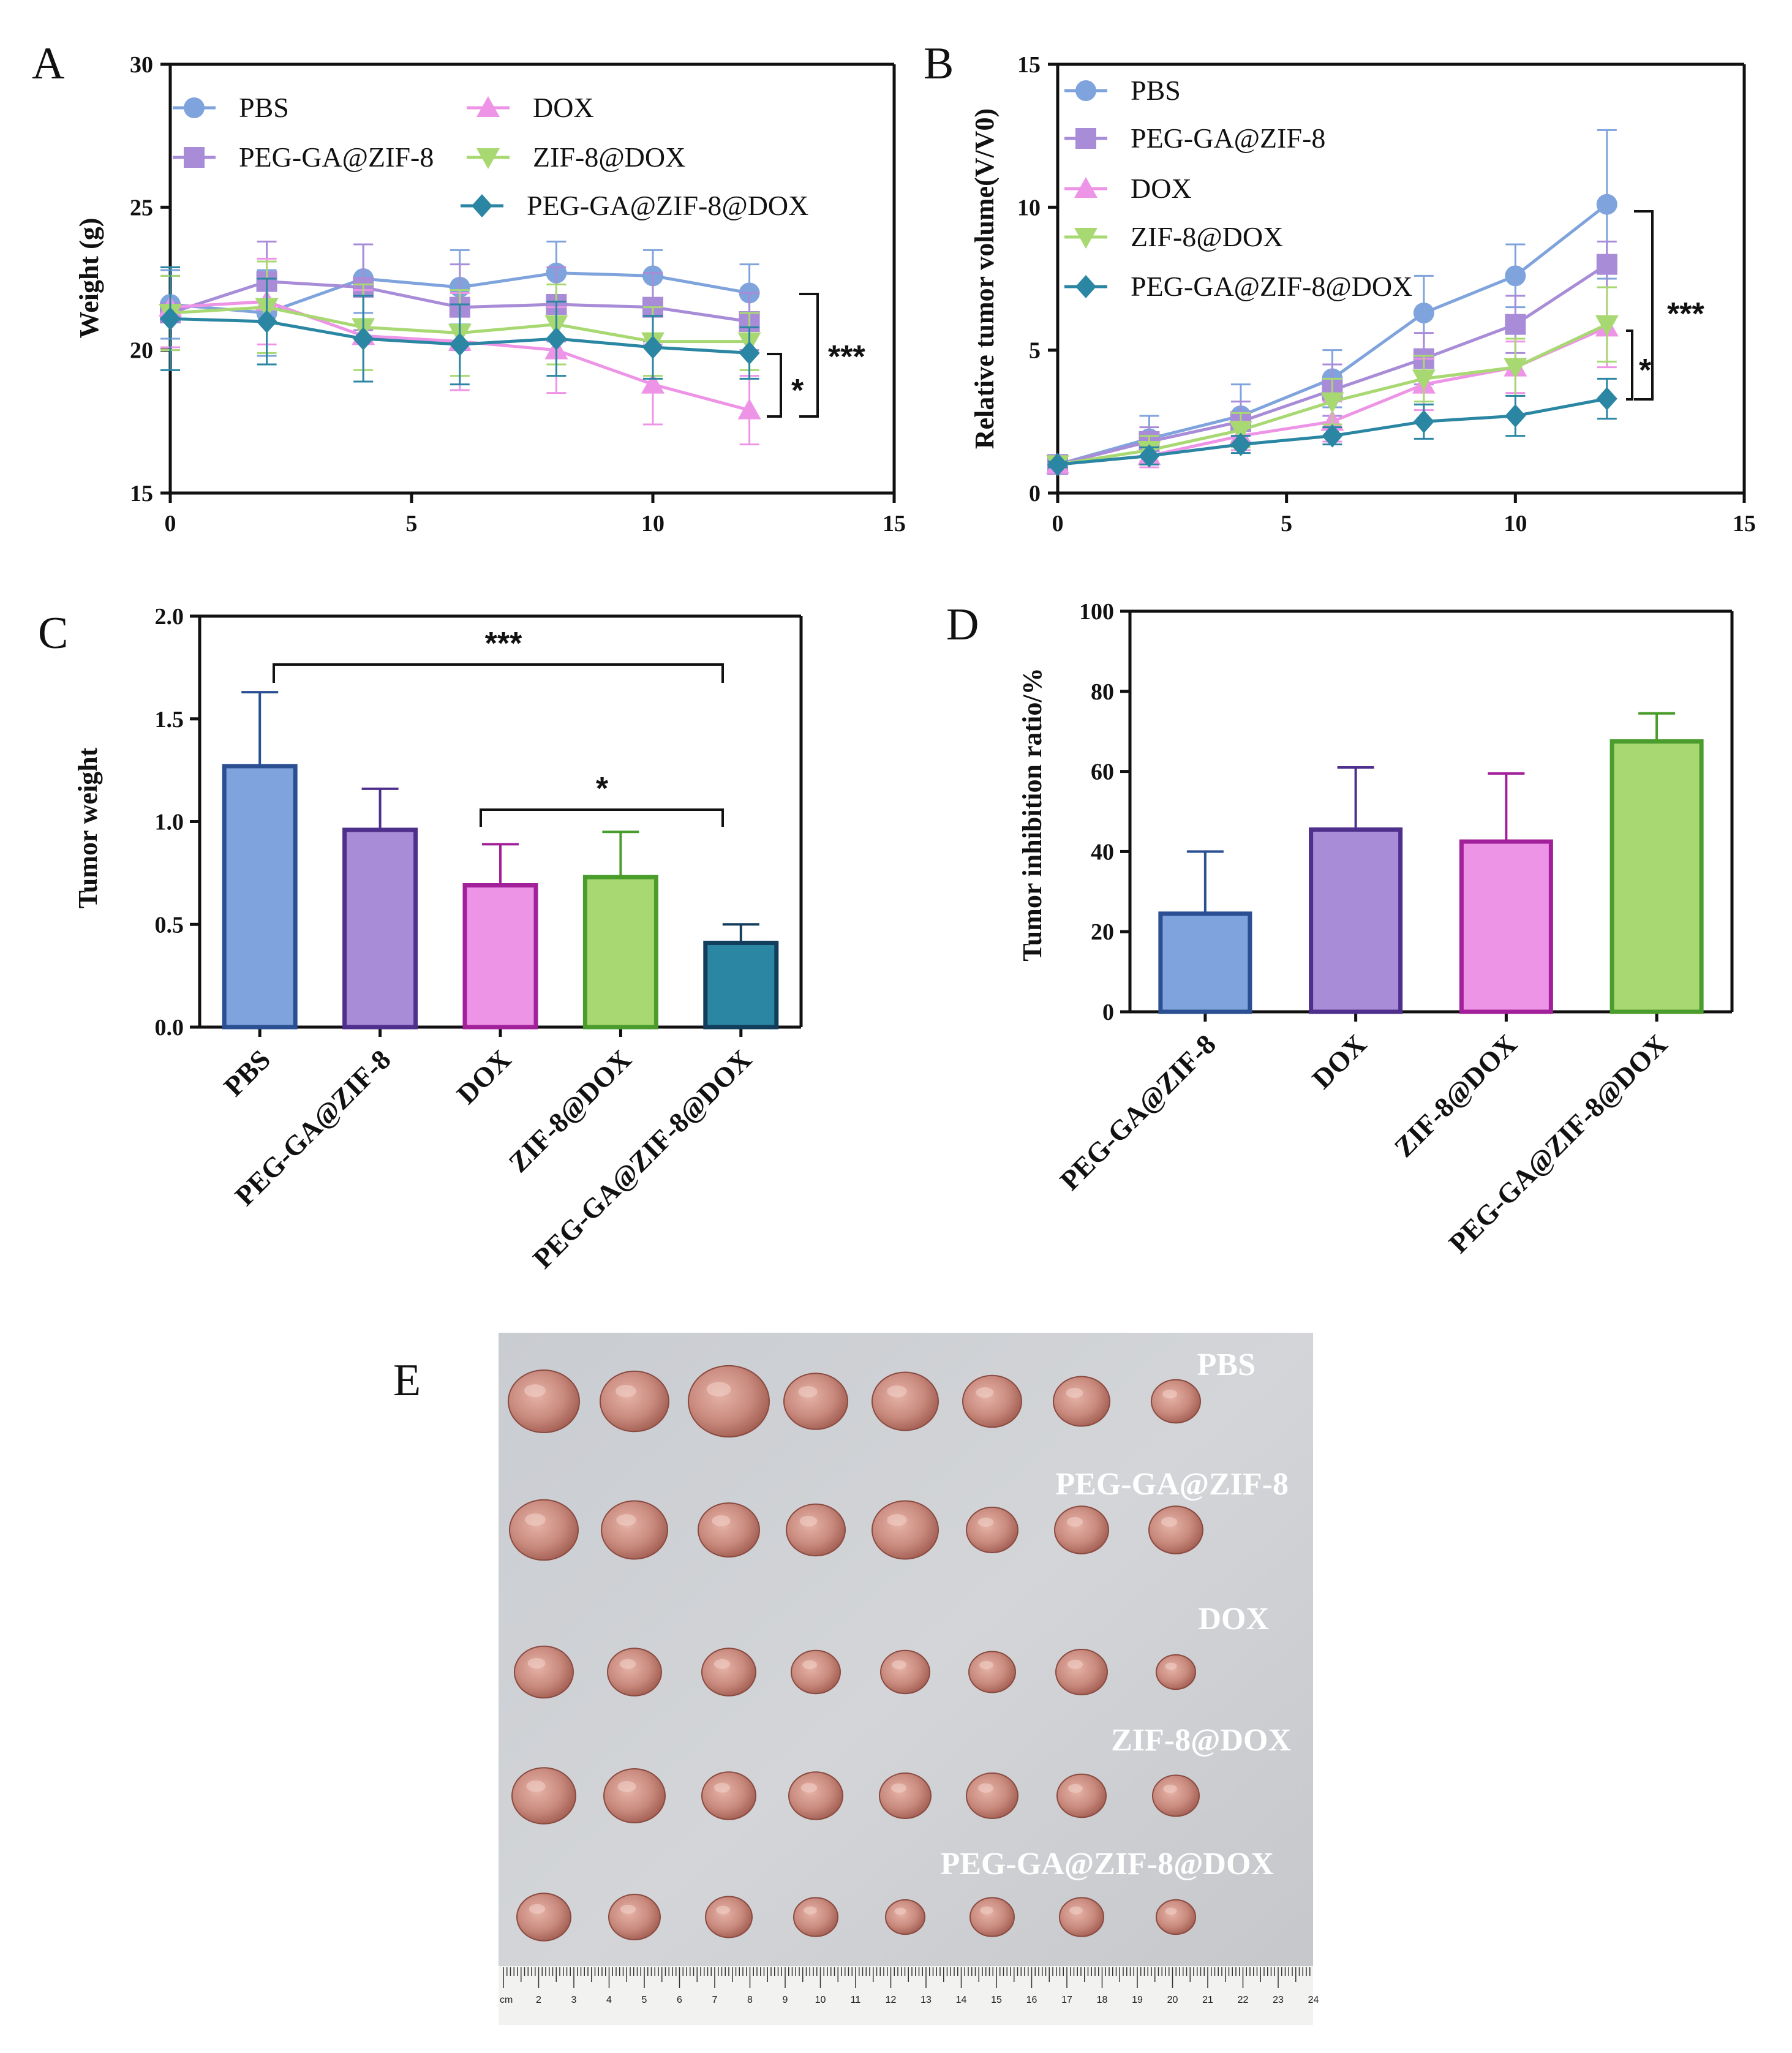 Image resolution: width=1792 pixels, height=2053 pixels. Describe the element at coordinates (1339, 1061) in the screenshot. I see `x-tick-label: DOX` at that location.